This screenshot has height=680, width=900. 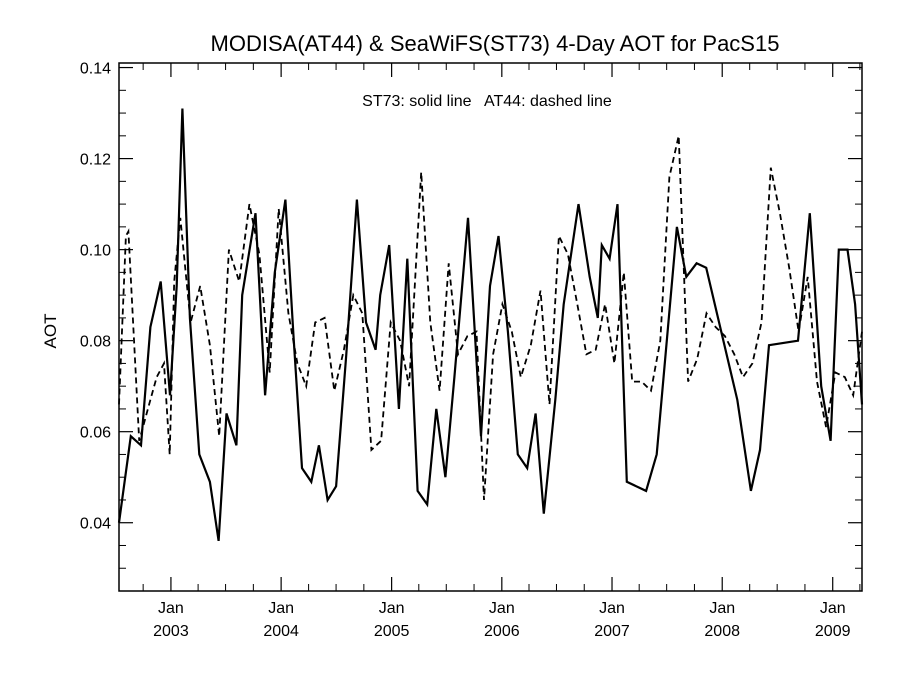 I want to click on x-tick-year-label: 2008, so click(x=722, y=631).